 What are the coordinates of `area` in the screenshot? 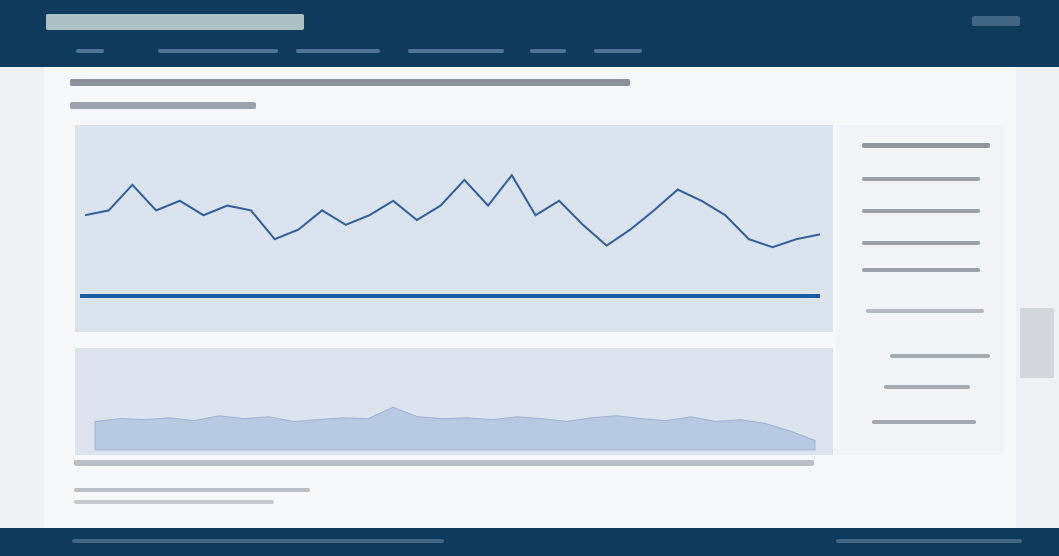 It's located at (455, 428).